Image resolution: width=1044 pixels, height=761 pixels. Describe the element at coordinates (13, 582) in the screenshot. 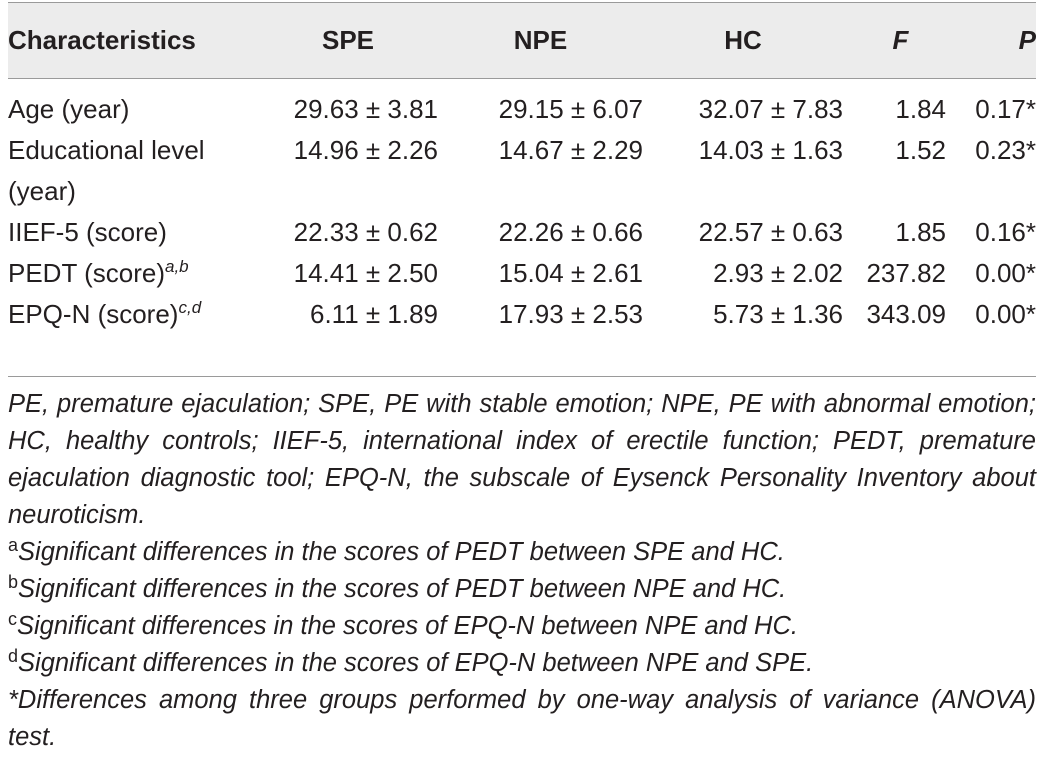

I see `footnote-mark: b` at that location.